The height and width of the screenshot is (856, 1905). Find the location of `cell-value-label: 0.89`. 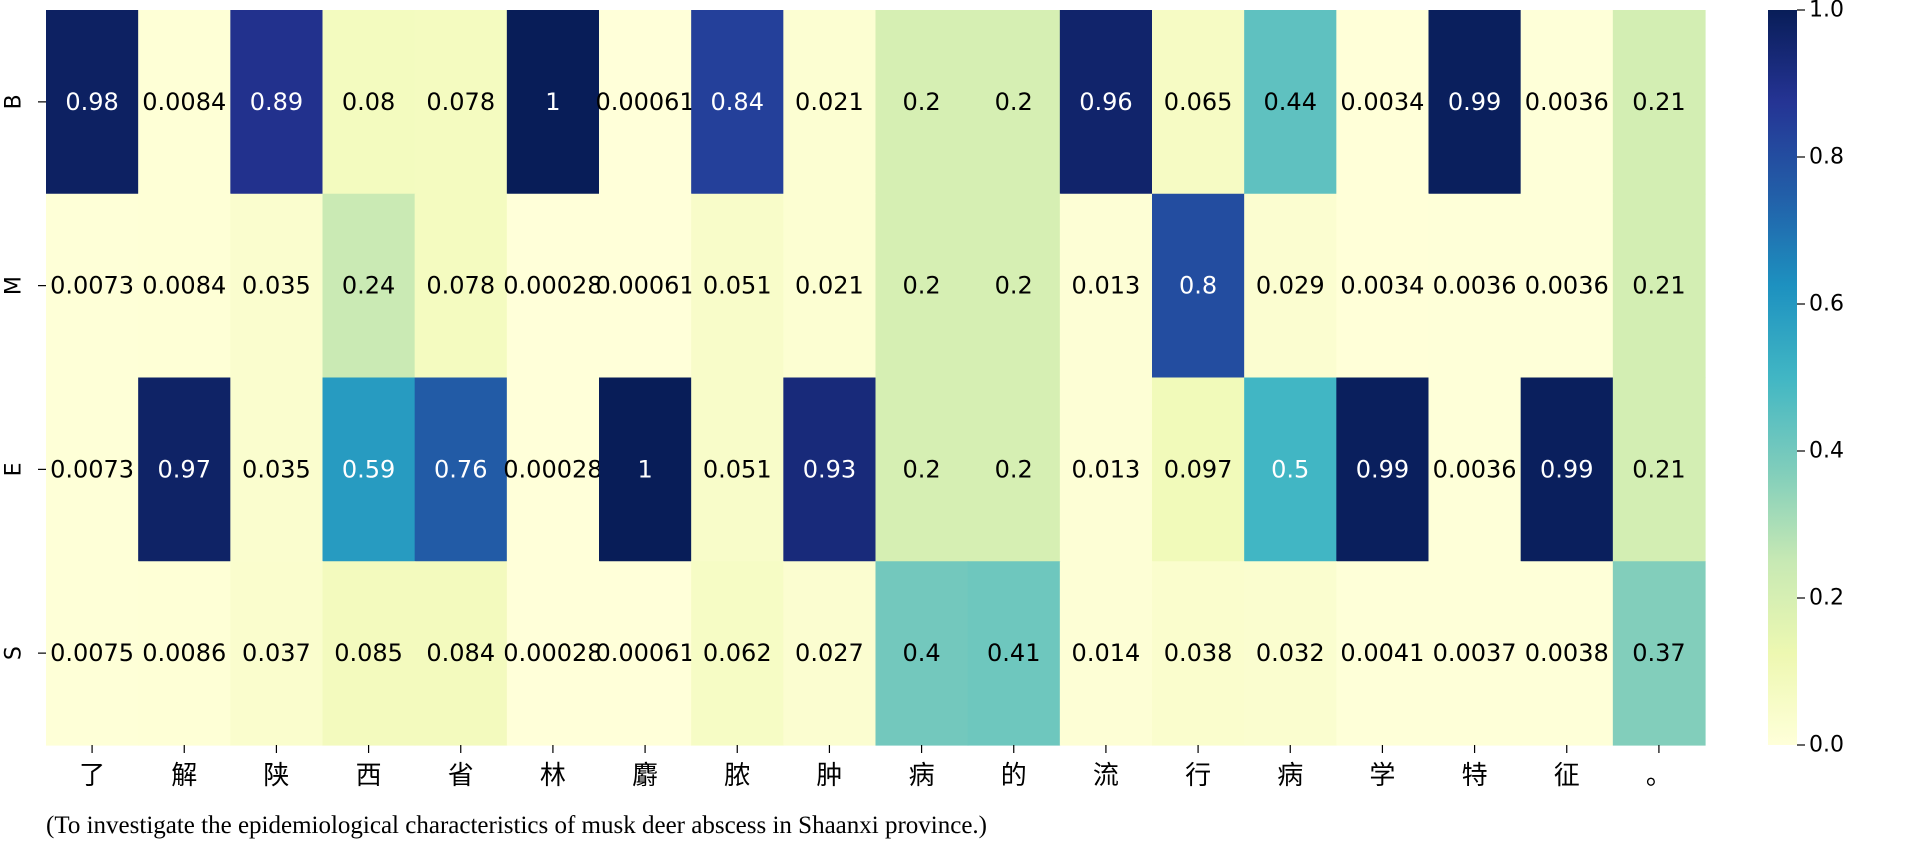

cell-value-label: 0.89 is located at coordinates (276, 102).